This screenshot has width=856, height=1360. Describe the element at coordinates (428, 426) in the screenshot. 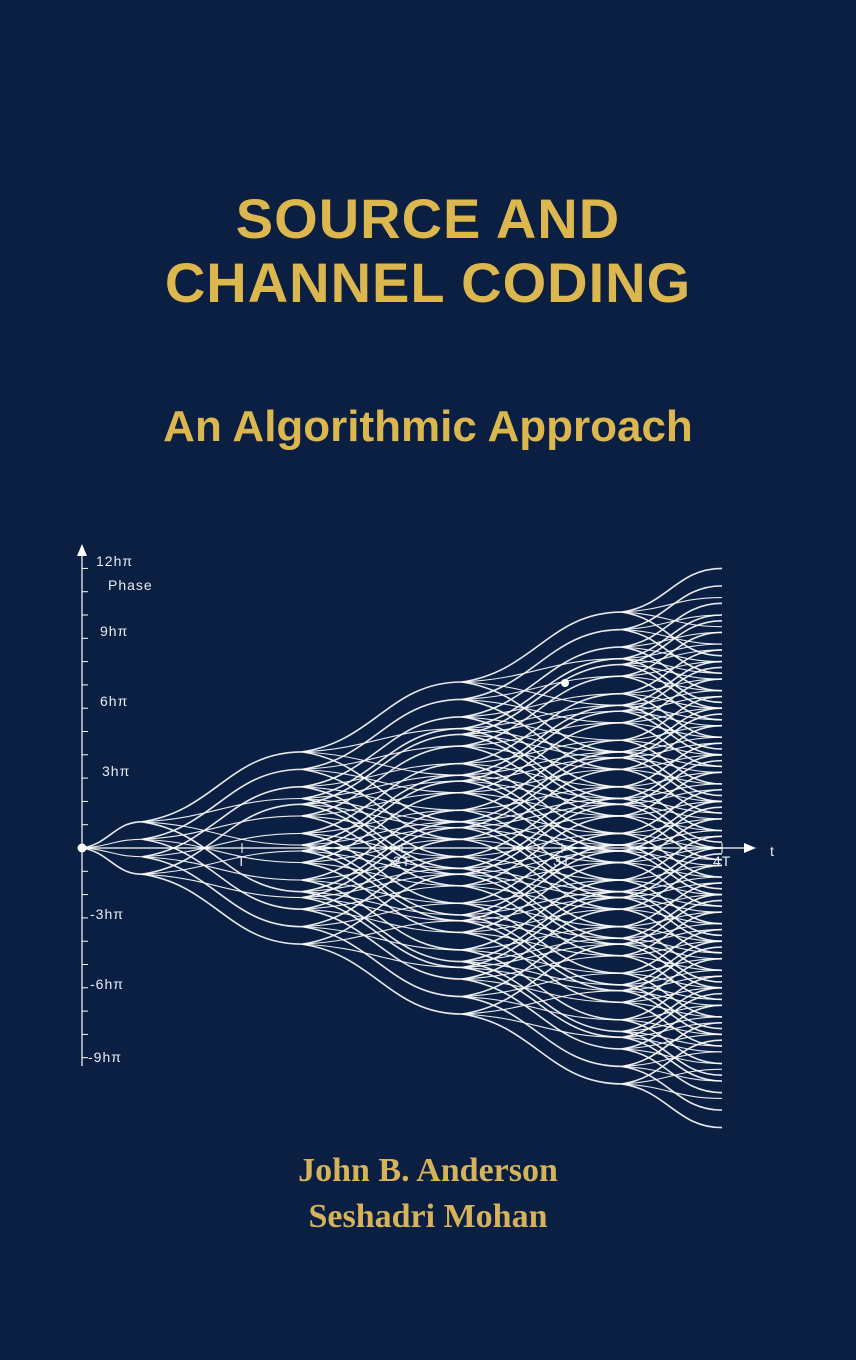

I see `subtitle: An Algorithmic Approach` at that location.